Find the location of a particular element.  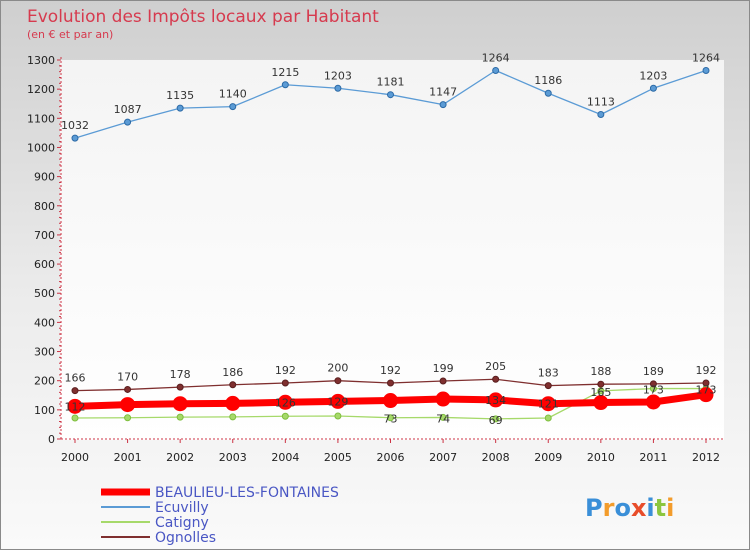

data-label-ognolles: 186 is located at coordinates (232, 372).